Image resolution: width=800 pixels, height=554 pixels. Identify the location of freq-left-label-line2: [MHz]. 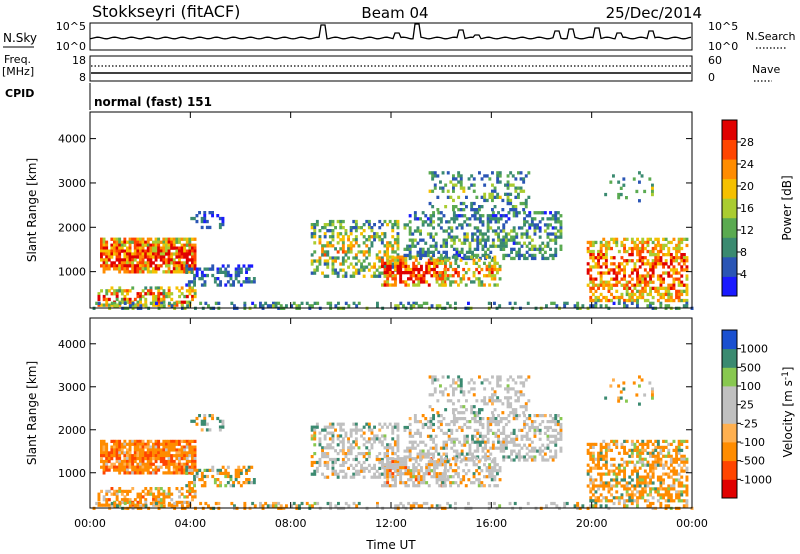
(18, 71).